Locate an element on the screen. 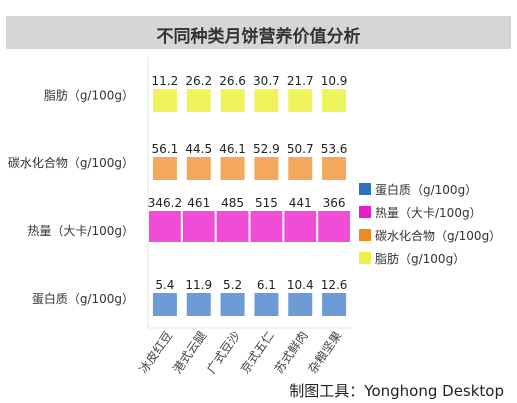 This screenshot has width=517, height=403. x-tick-label: 京式五仁 is located at coordinates (257, 352).